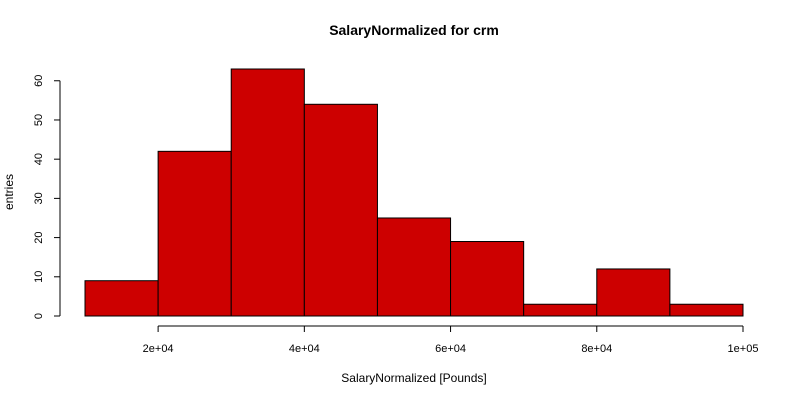 This screenshot has height=400, width=800. What do you see at coordinates (39, 120) in the screenshot?
I see `y-tick-label: 50` at bounding box center [39, 120].